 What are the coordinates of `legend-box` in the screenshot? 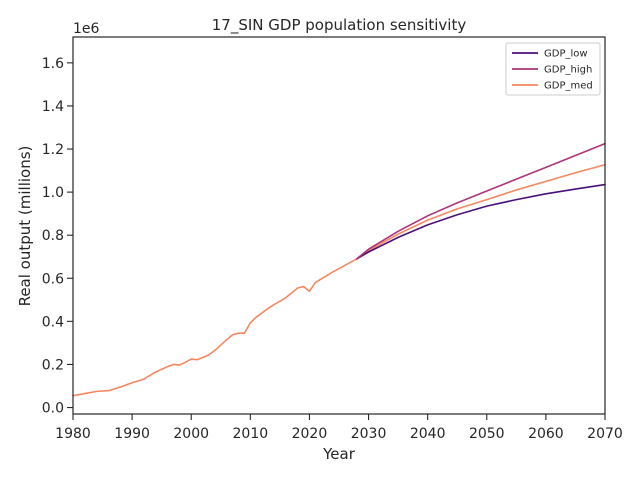 It's located at (553, 69).